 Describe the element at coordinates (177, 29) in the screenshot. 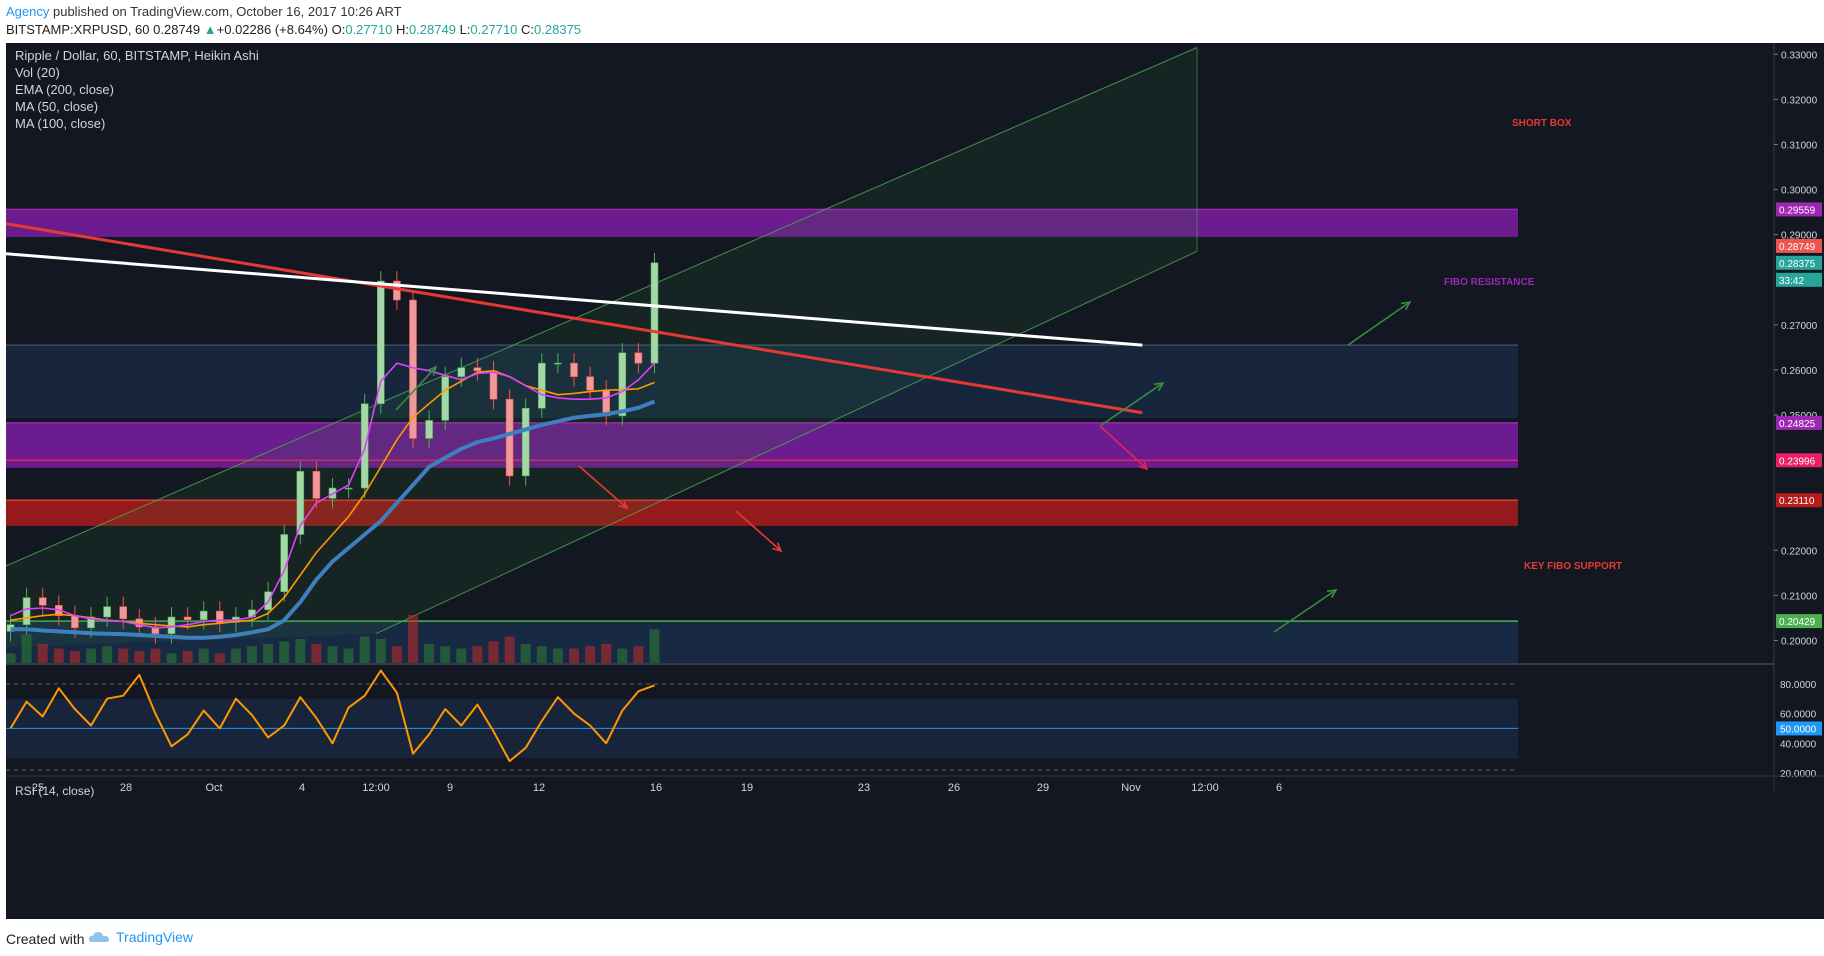

I see `last-price: 0.28749` at that location.